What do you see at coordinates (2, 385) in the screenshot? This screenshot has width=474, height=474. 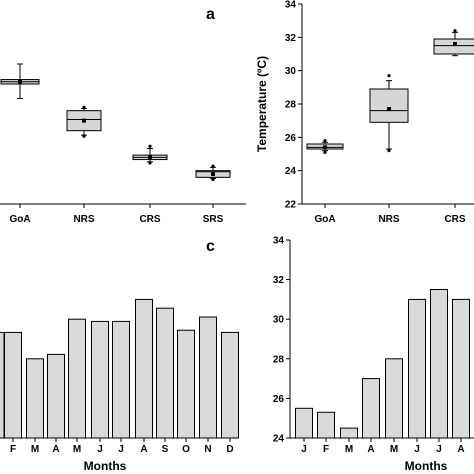 I see `c-bar-partial` at bounding box center [2, 385].